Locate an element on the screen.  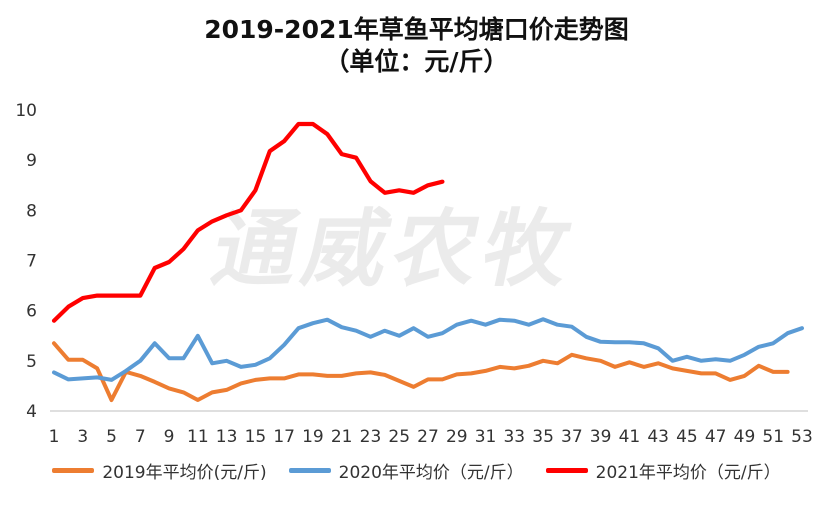
legend-label-2019: 2019年平均价(元/斤) is located at coordinates (184, 473).